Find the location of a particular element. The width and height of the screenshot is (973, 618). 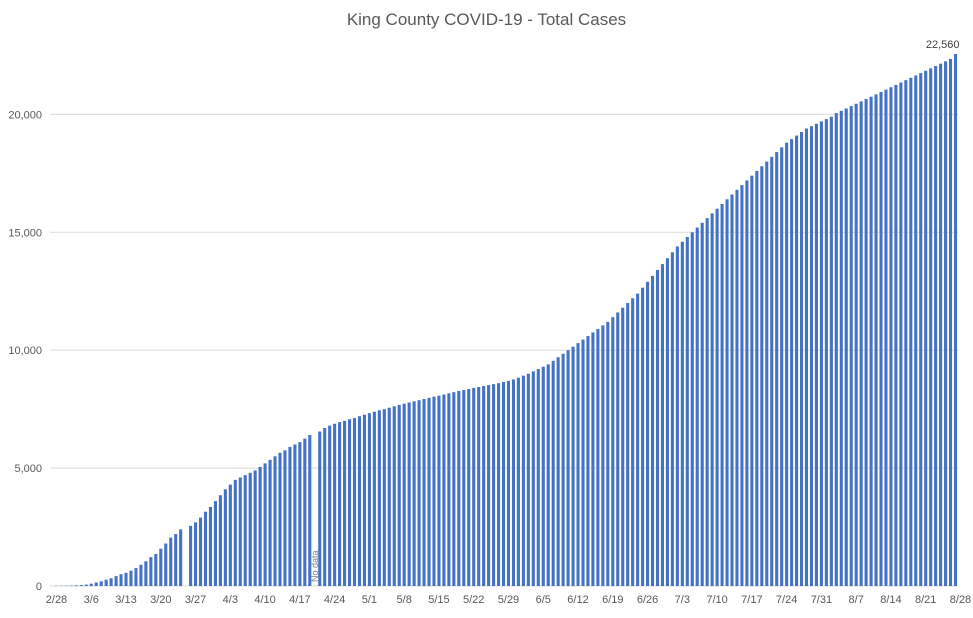

x-tick-label: 3/6 is located at coordinates (91, 600).